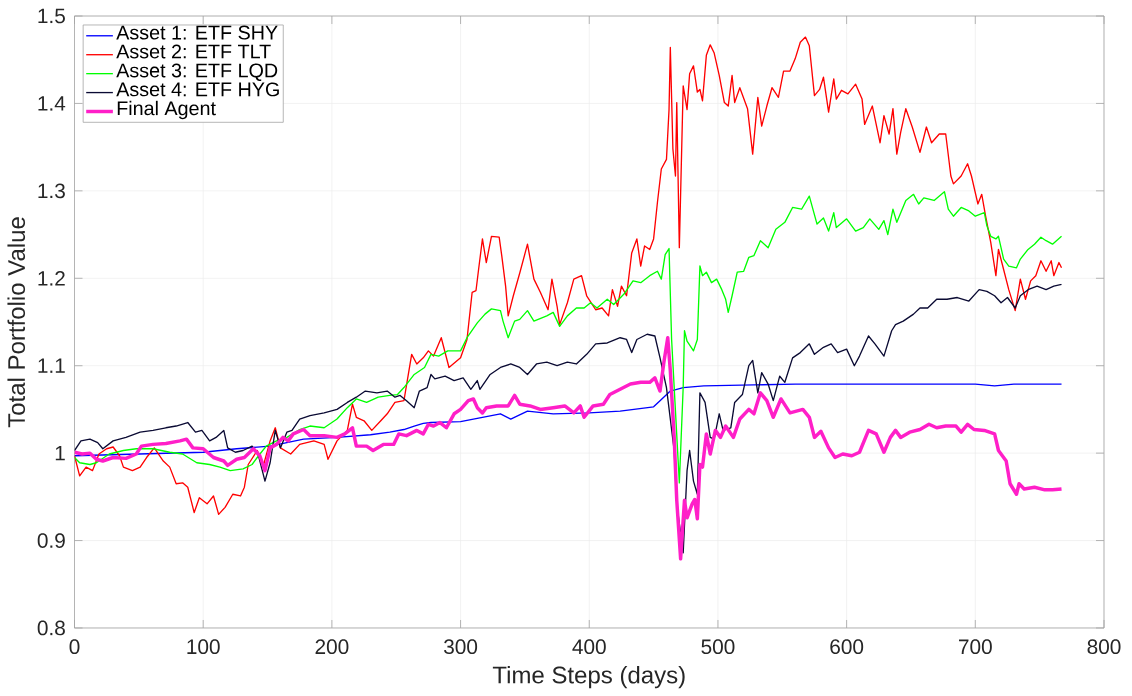 The width and height of the screenshot is (1132, 696). I want to click on x-tick-label: 200, so click(332, 647).